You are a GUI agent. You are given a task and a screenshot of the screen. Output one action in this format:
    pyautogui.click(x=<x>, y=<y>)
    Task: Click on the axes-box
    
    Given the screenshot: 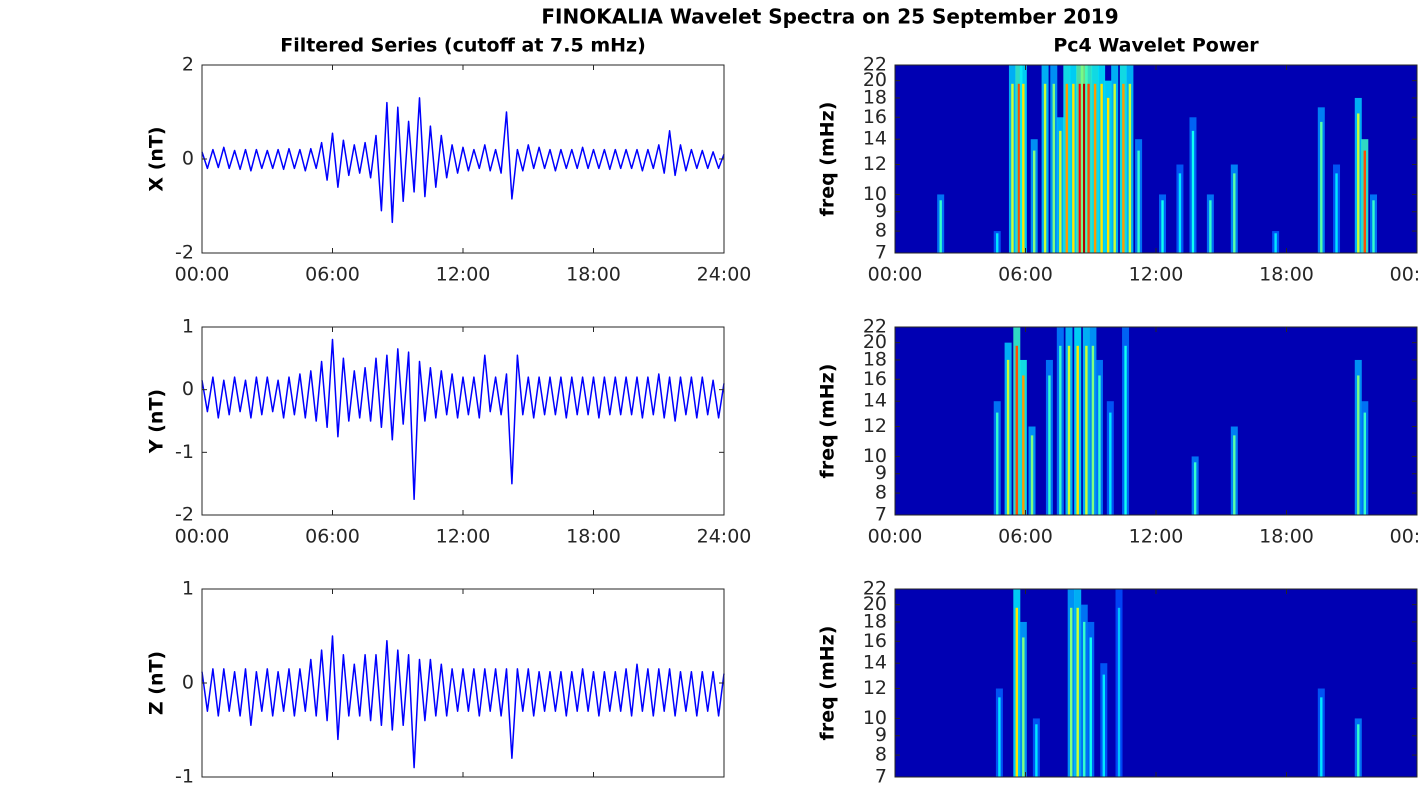 What is the action you would take?
    pyautogui.click(x=463, y=421)
    